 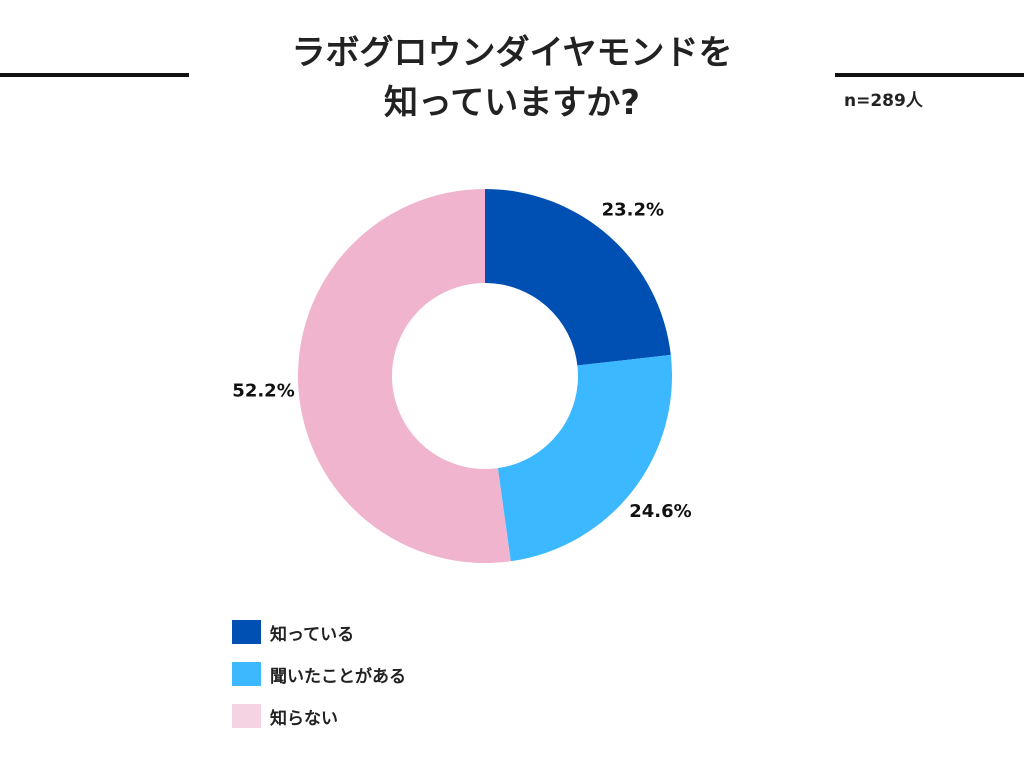 What do you see at coordinates (883, 101) in the screenshot?
I see `sample-size-label: n=289人` at bounding box center [883, 101].